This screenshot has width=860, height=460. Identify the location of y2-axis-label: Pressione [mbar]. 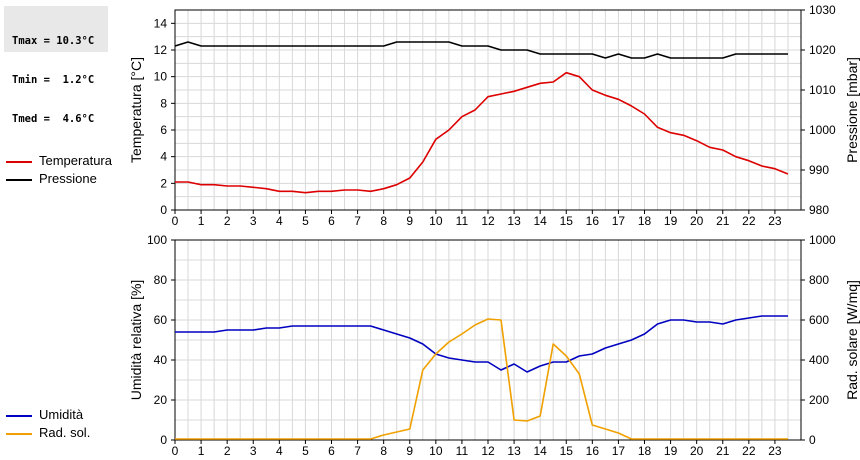
(852, 110).